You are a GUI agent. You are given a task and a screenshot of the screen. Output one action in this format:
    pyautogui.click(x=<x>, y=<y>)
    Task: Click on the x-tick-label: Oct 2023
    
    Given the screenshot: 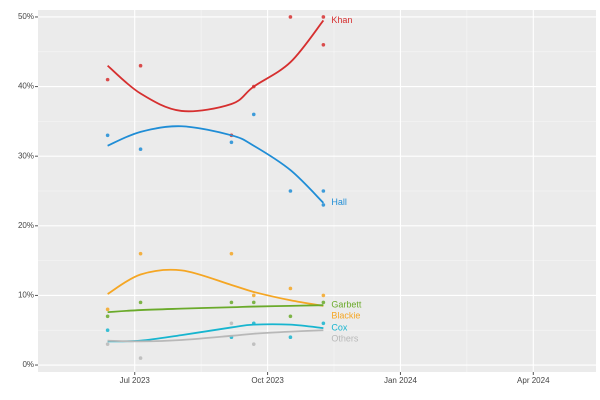 What is the action you would take?
    pyautogui.click(x=267, y=380)
    